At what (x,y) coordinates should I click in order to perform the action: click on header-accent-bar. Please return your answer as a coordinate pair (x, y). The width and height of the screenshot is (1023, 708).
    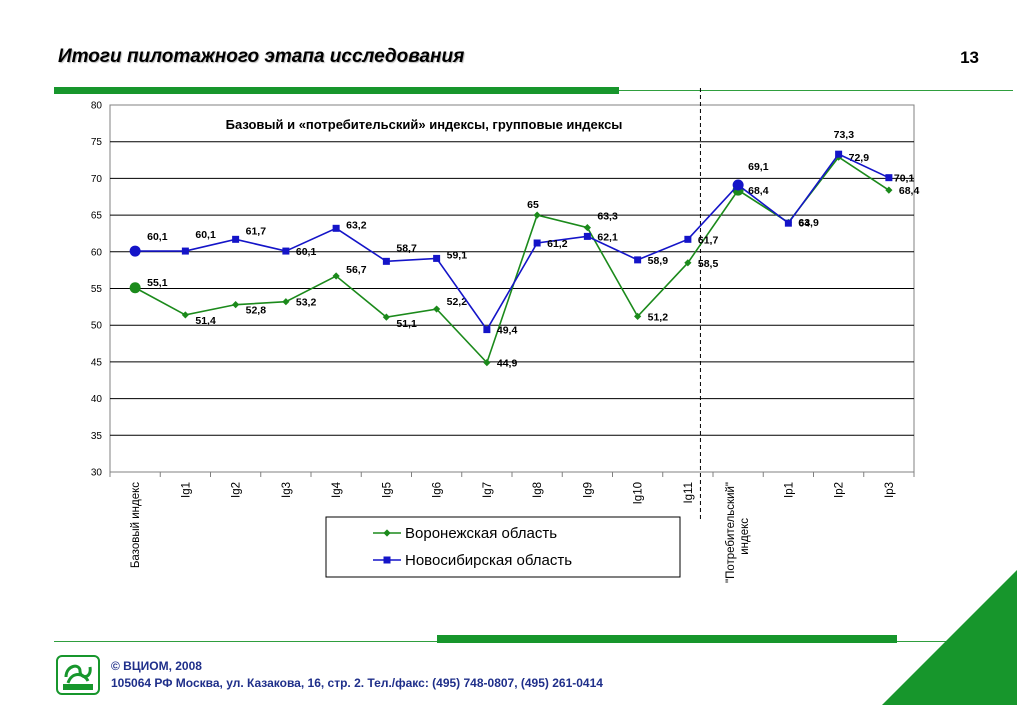
    Looking at the image, I should click on (336, 90).